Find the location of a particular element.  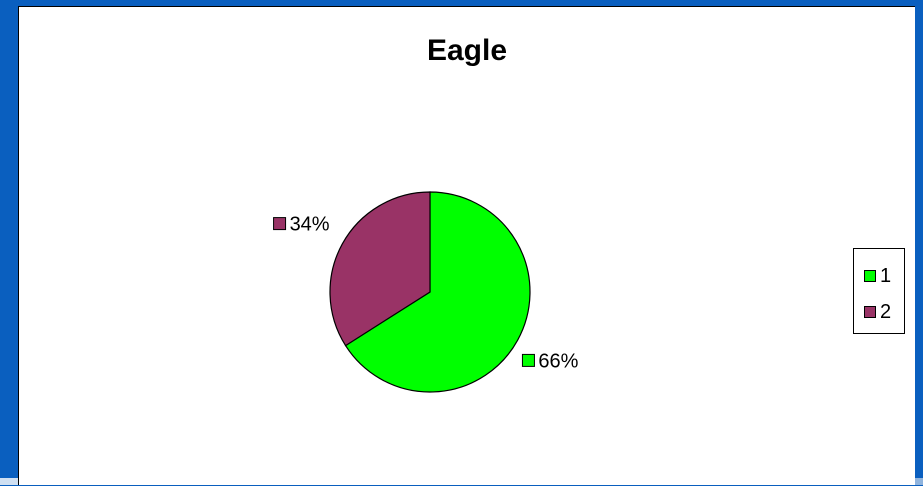

data-label-text-2: 34% is located at coordinates (310, 225).